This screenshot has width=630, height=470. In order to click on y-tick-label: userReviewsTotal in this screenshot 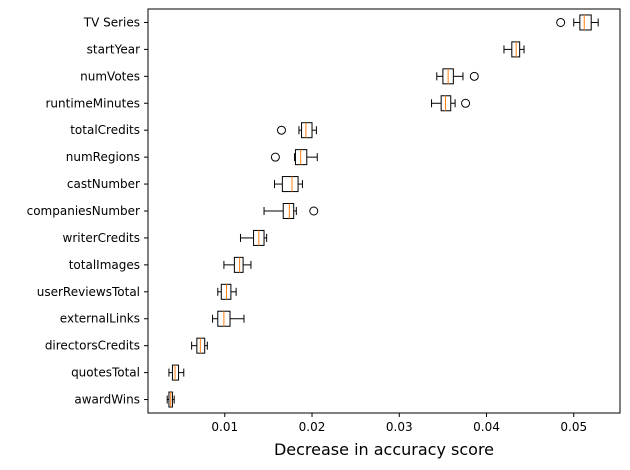, I will do `click(88, 292)`.